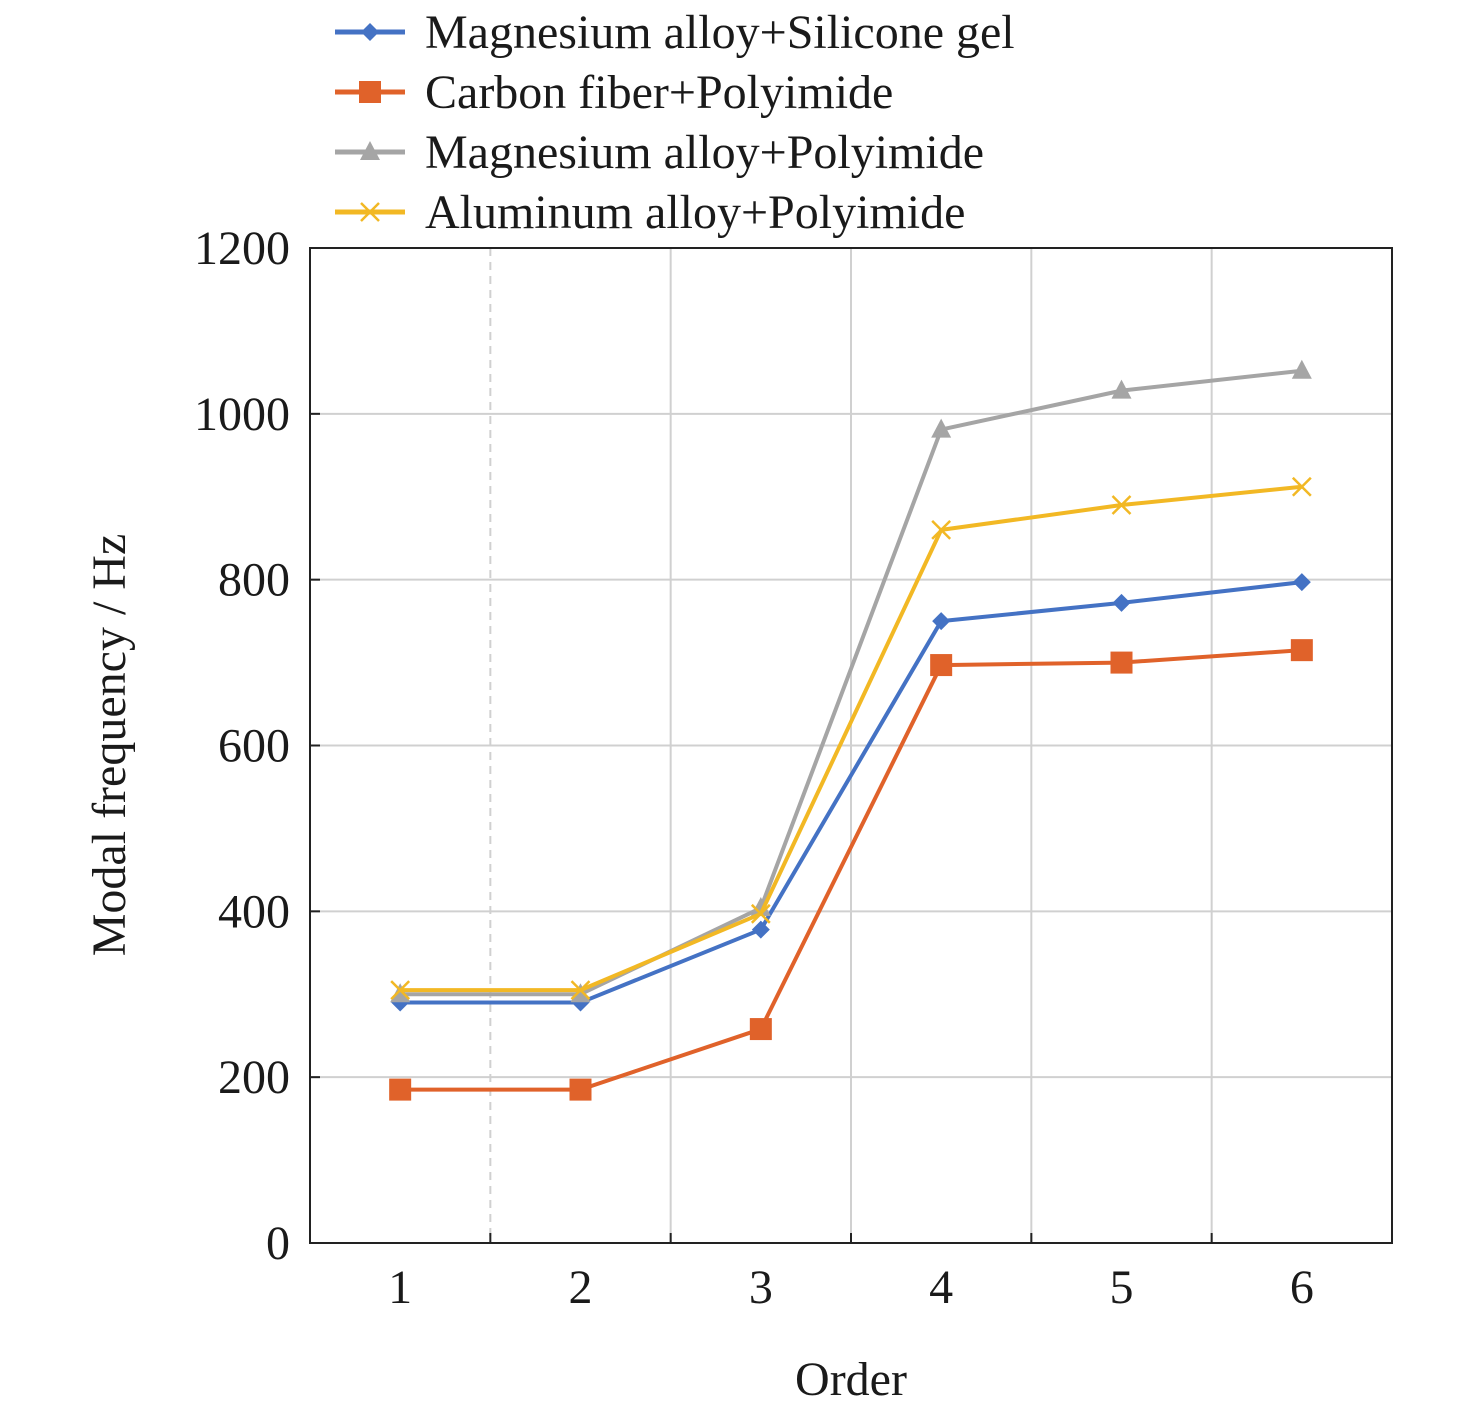  I want to click on legend-item: Magnesium alloy+Polyimide, so click(659, 152).